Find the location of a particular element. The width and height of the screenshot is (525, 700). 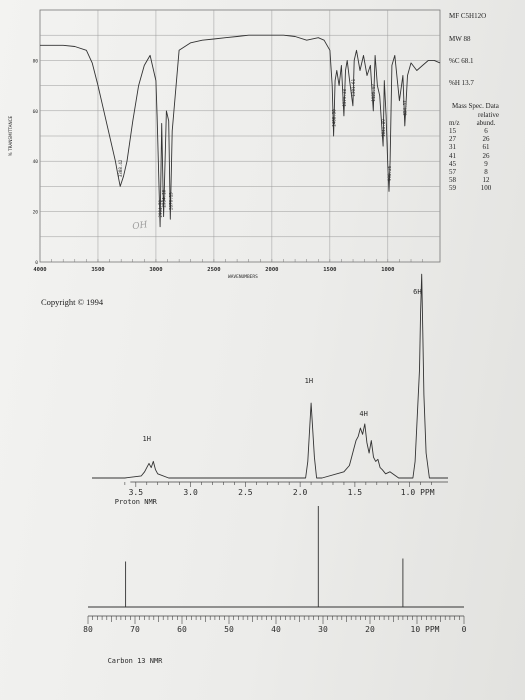

ir-handwritten-oh: OH is located at coordinates (140, 226).